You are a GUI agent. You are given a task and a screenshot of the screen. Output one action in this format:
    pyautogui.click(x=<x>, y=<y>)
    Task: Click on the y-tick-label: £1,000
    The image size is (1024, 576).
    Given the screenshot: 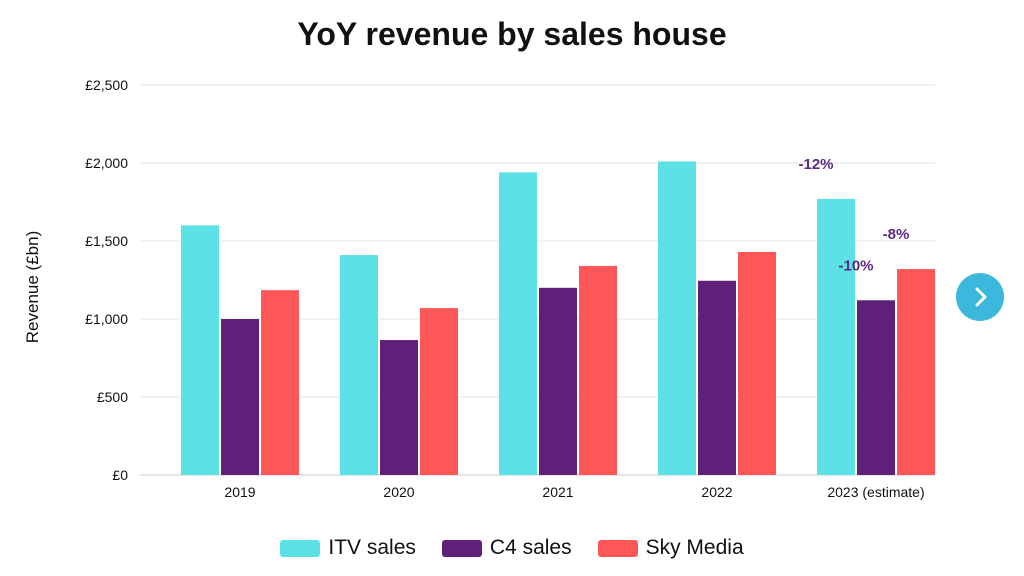 What is the action you would take?
    pyautogui.click(x=106, y=319)
    